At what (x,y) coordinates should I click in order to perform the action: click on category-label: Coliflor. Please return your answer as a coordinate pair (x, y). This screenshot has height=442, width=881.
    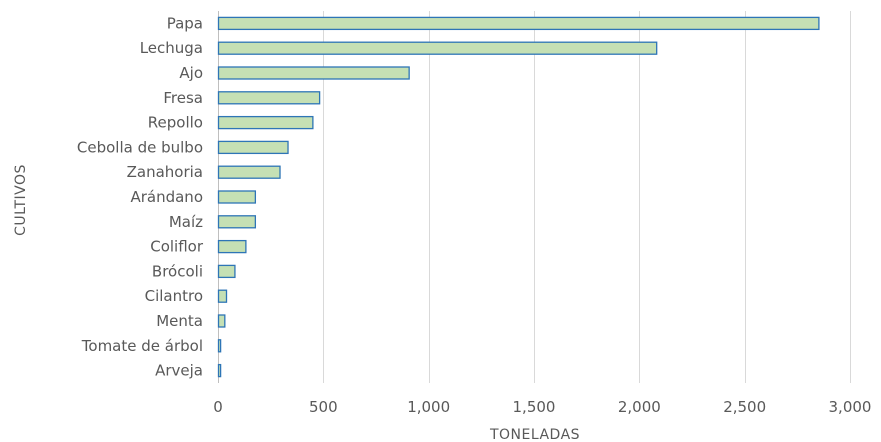
    Looking at the image, I should click on (177, 247).